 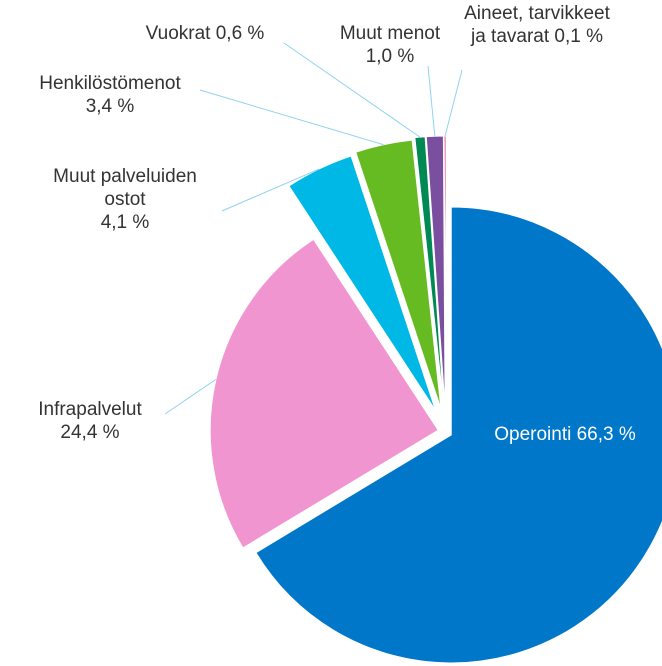 What do you see at coordinates (606, 434) in the screenshot?
I see `value-label: 66,3 %` at bounding box center [606, 434].